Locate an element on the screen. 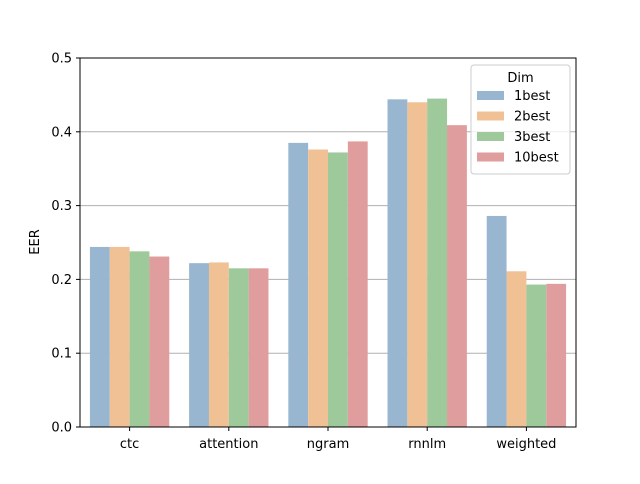 The height and width of the screenshot is (484, 640). bar-1best-ctc is located at coordinates (99, 336).